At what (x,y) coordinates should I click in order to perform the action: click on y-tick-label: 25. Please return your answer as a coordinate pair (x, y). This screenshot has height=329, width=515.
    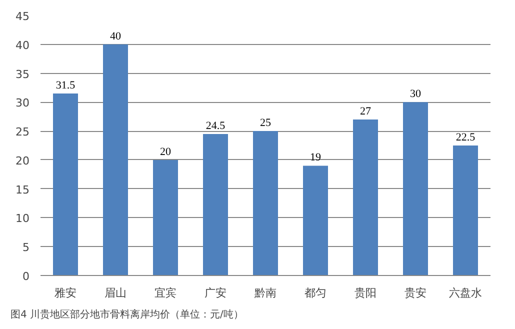
    Looking at the image, I should click on (23, 132).